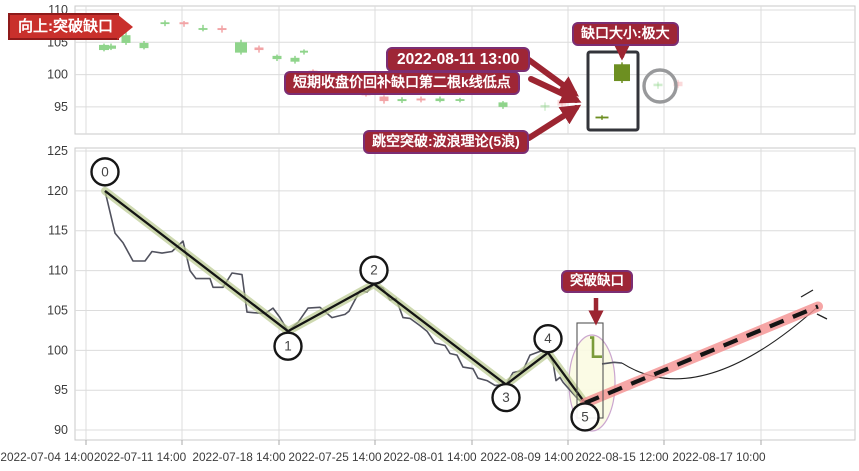  What do you see at coordinates (58, 271) in the screenshot?
I see `y-axis-tick-label: 110` at bounding box center [58, 271].